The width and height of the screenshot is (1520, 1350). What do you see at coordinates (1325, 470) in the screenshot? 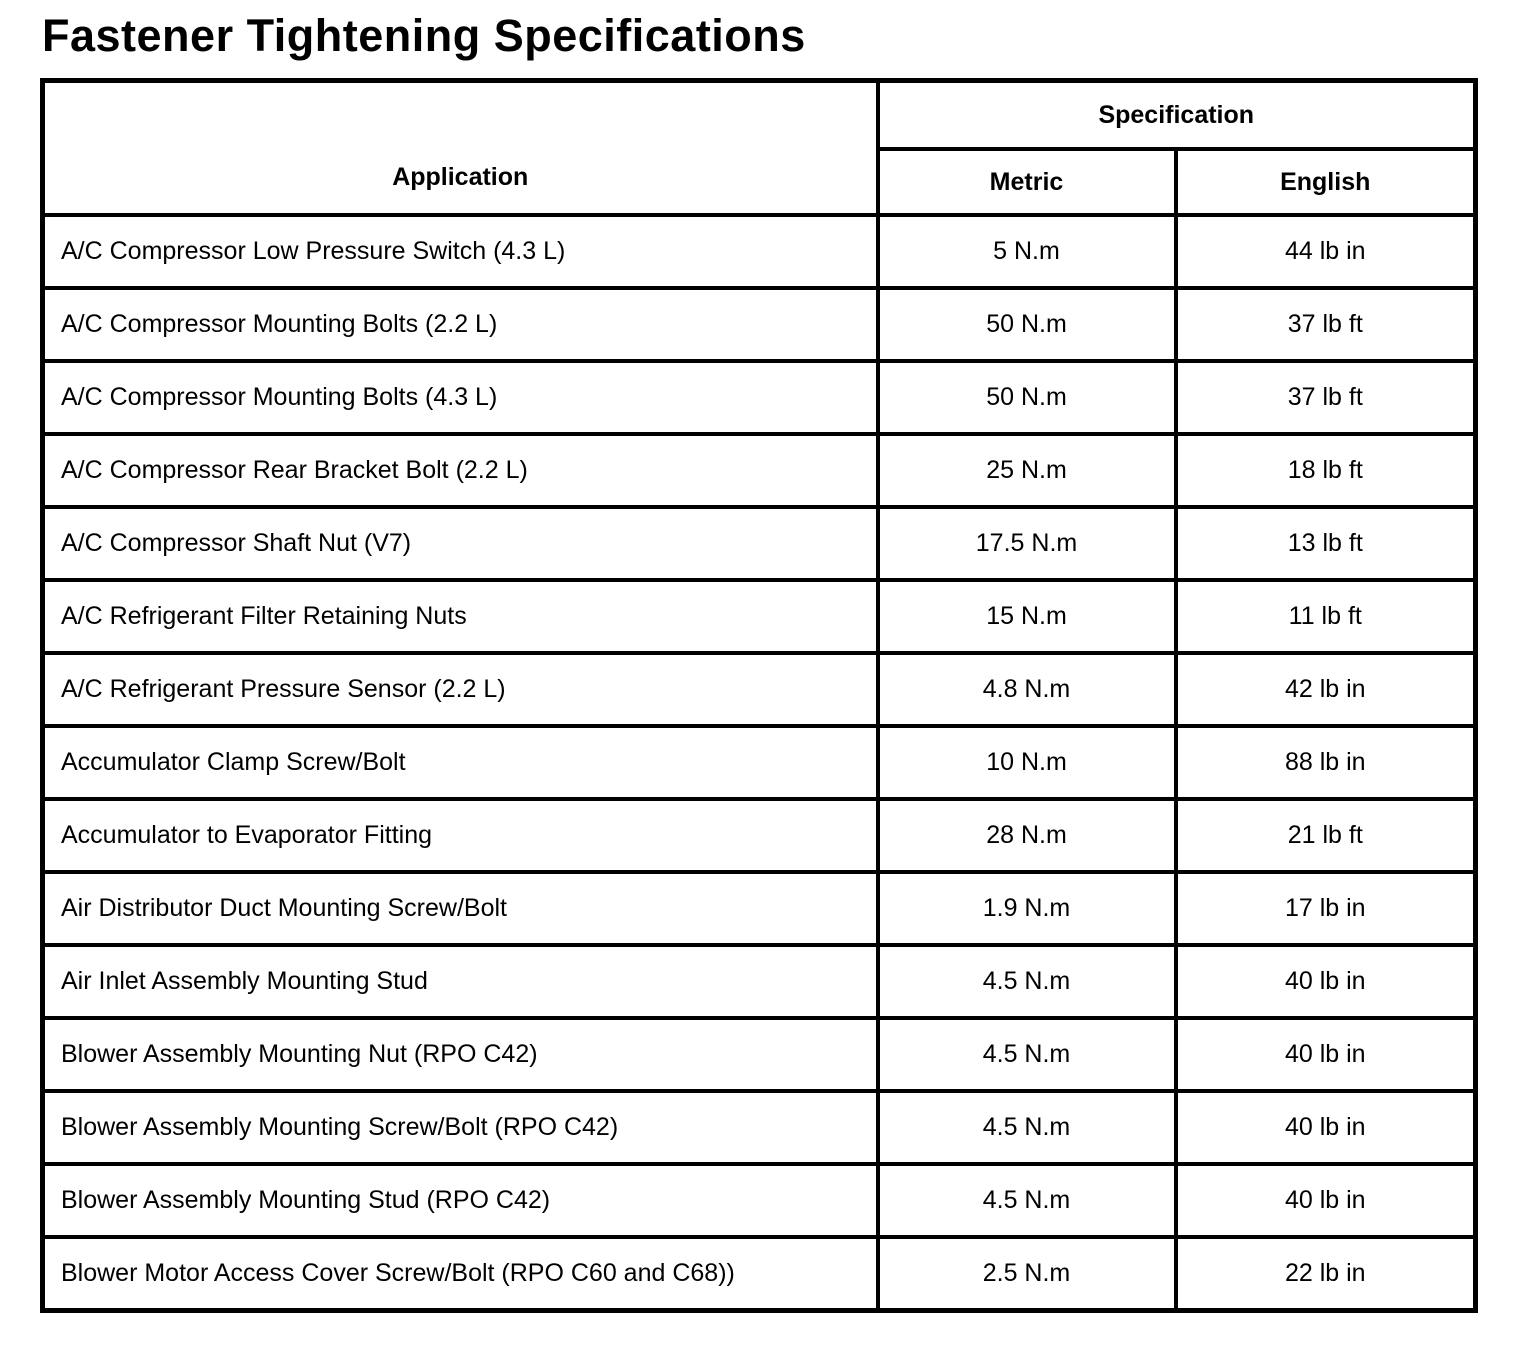
I see `english-cell: 18 lb ft` at bounding box center [1325, 470].